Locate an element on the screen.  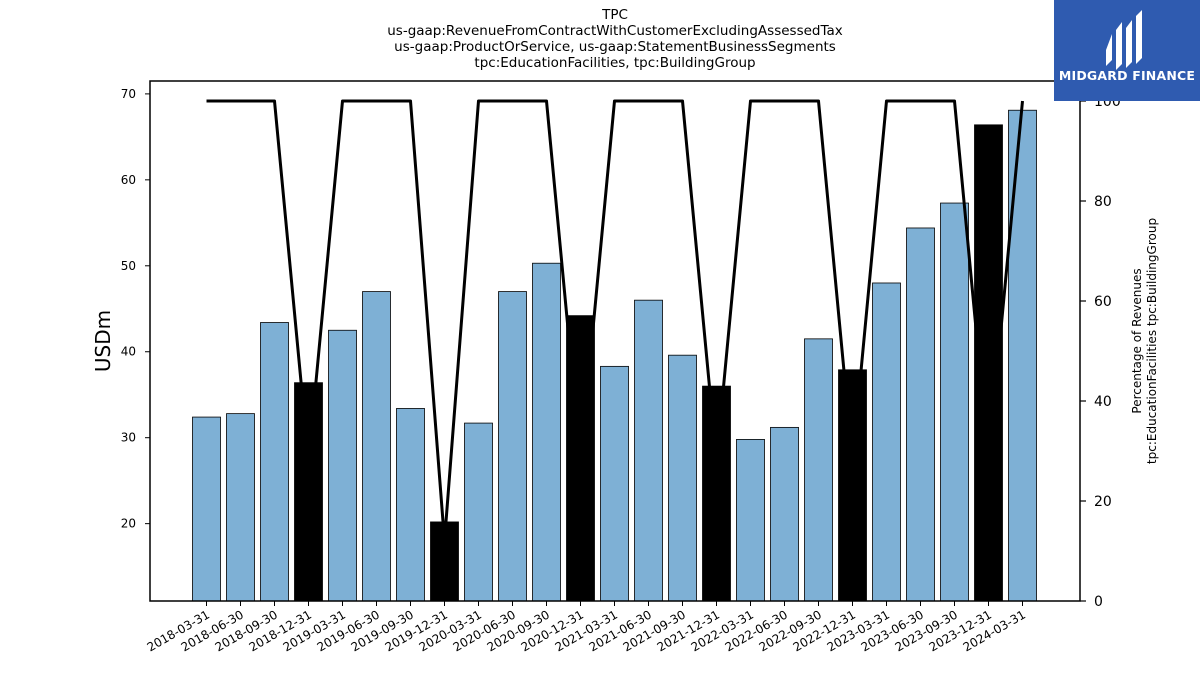
y2-tick-label: 80 is located at coordinates (1103, 202).